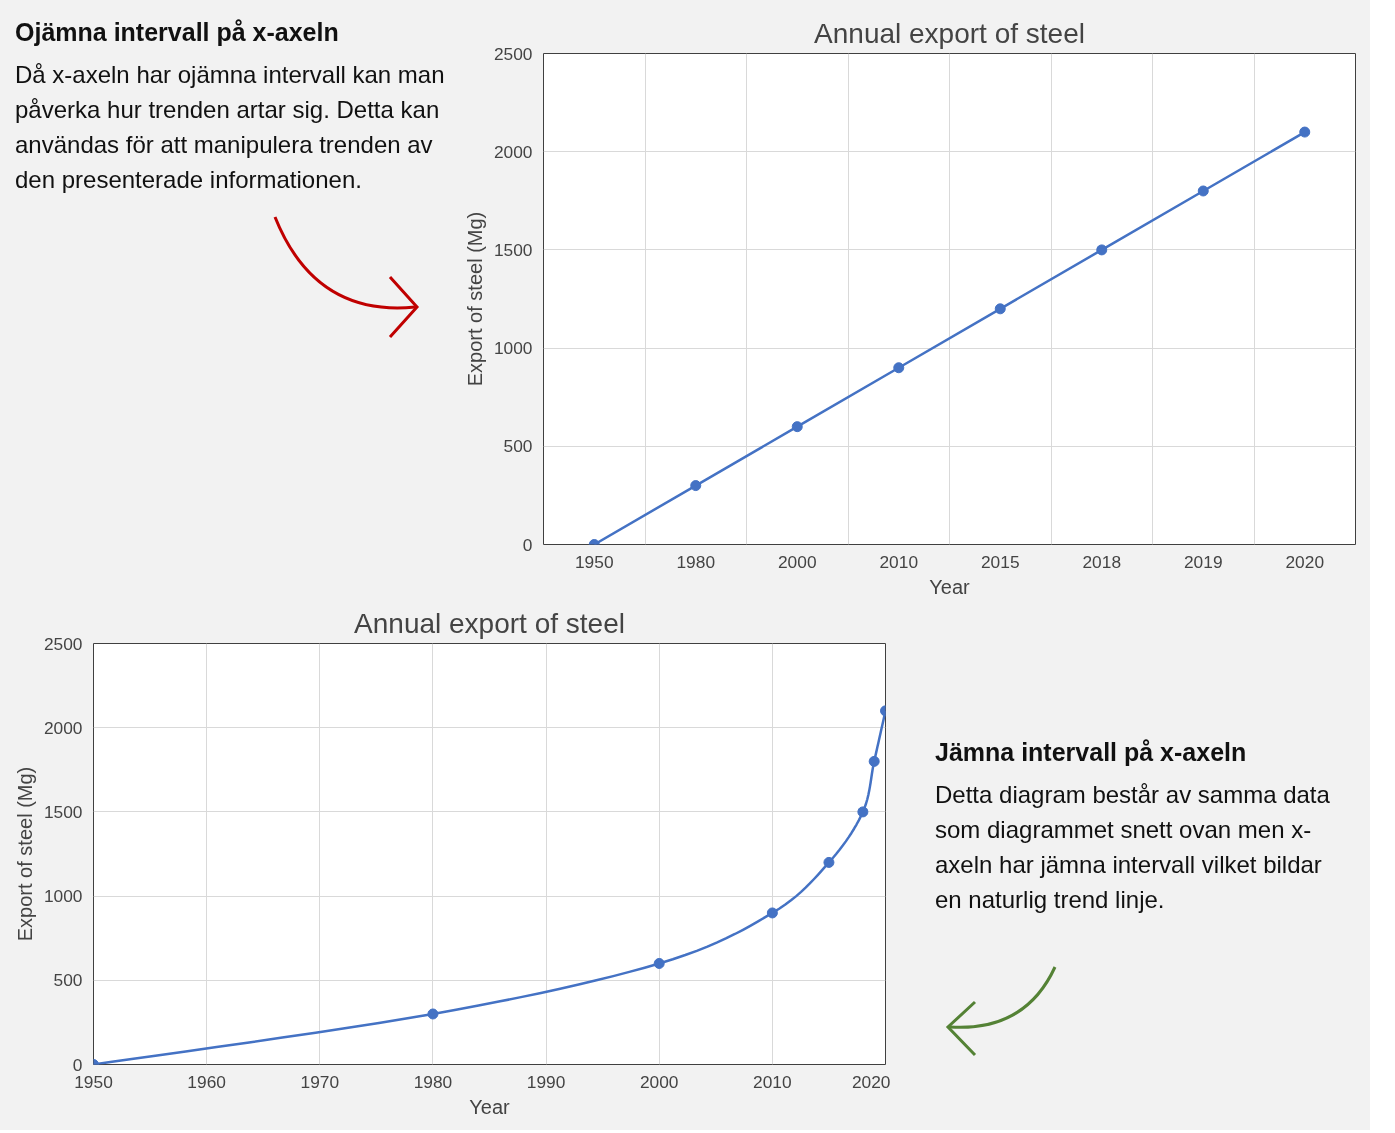 Image resolution: width=1395 pixels, height=1133 pixels. What do you see at coordinates (1000, 561) in the screenshot?
I see `x-tick-label: 2015` at bounding box center [1000, 561].